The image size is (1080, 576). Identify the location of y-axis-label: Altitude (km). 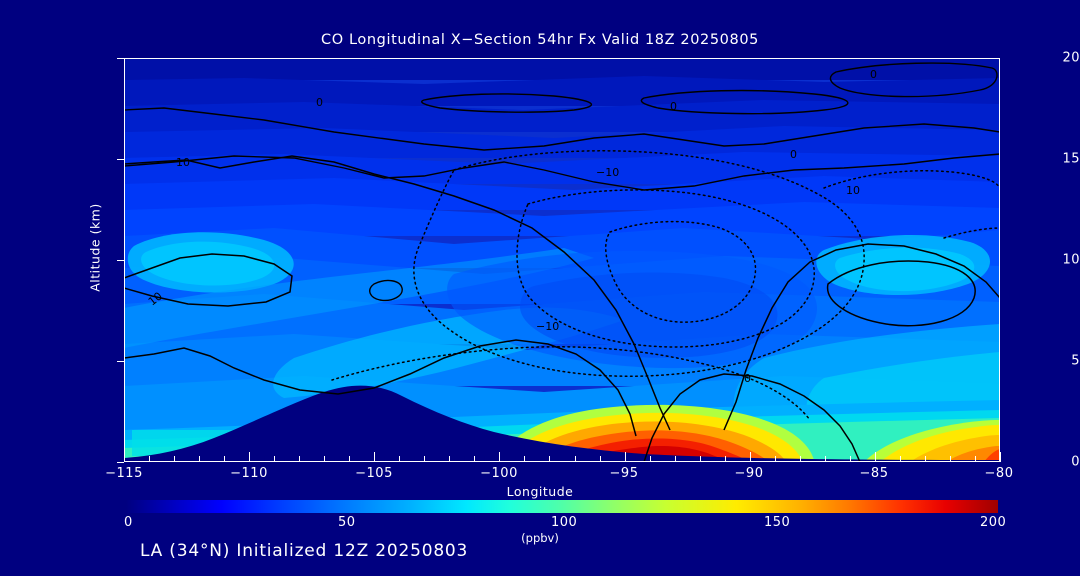
(95, 247).